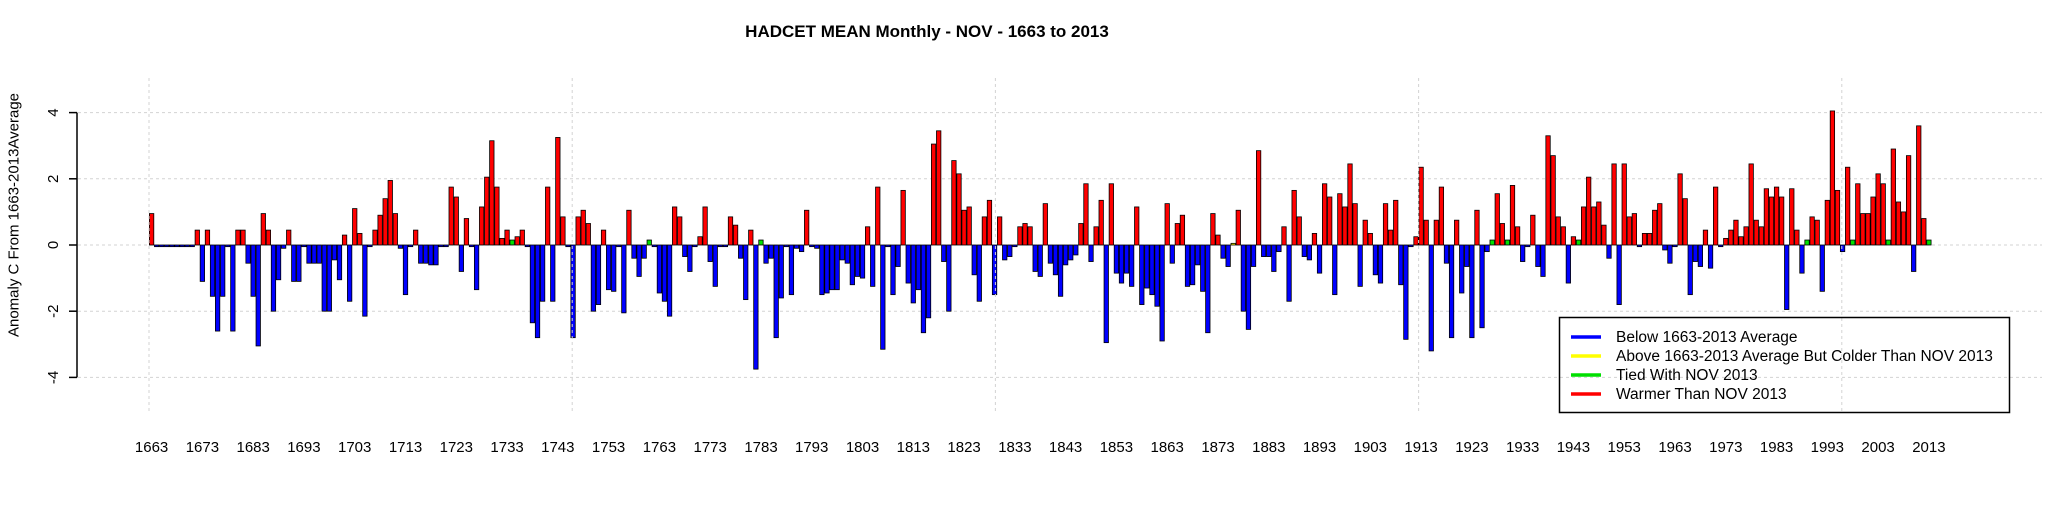 The image size is (2048, 511). I want to click on bar-1990, so click(1812, 231).